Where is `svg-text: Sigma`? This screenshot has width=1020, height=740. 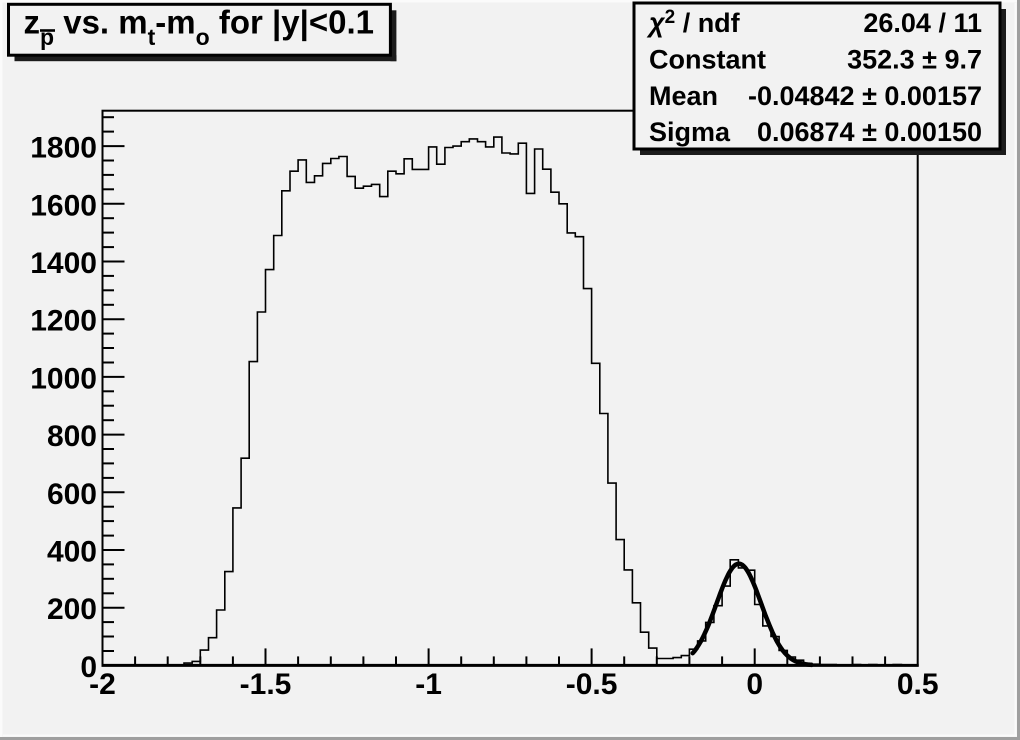 svg-text: Sigma is located at coordinates (690, 132).